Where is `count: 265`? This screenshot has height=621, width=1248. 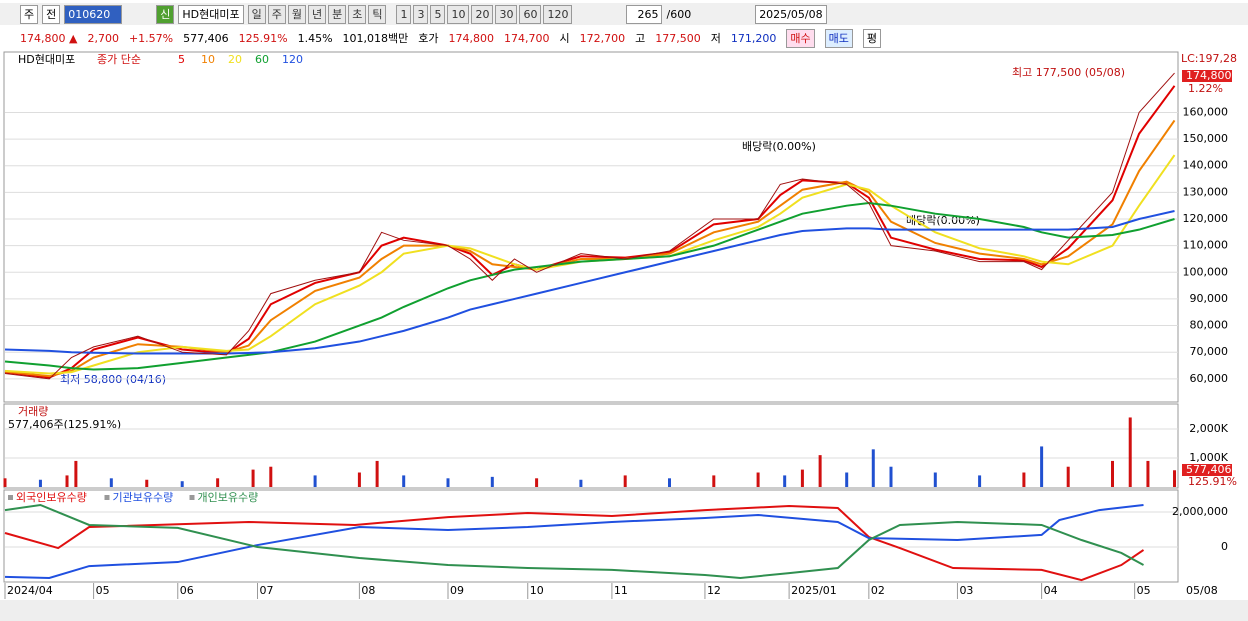 count: 265 is located at coordinates (644, 14).